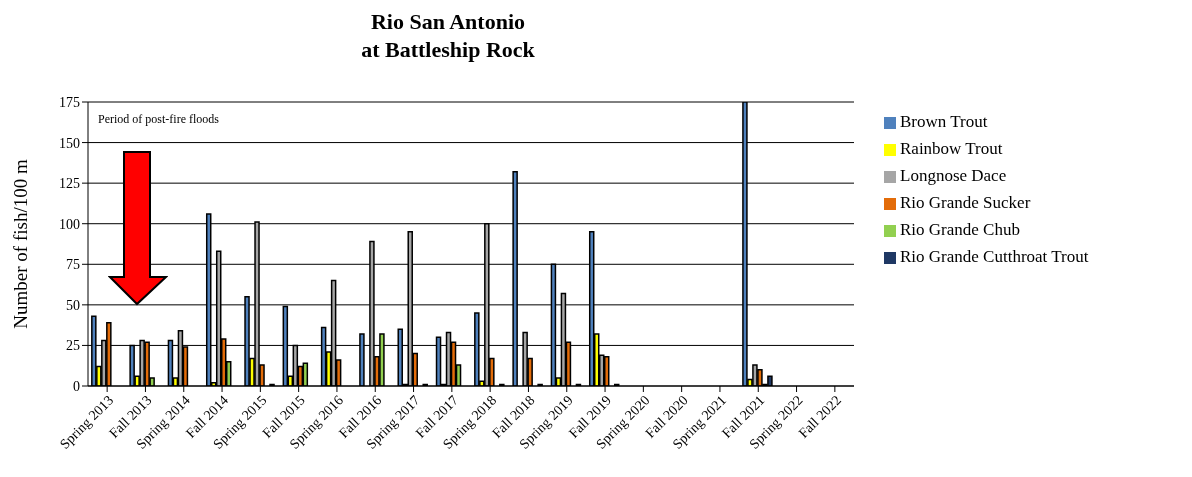  Describe the element at coordinates (76, 386) in the screenshot. I see `y-tick-label: 0` at that location.